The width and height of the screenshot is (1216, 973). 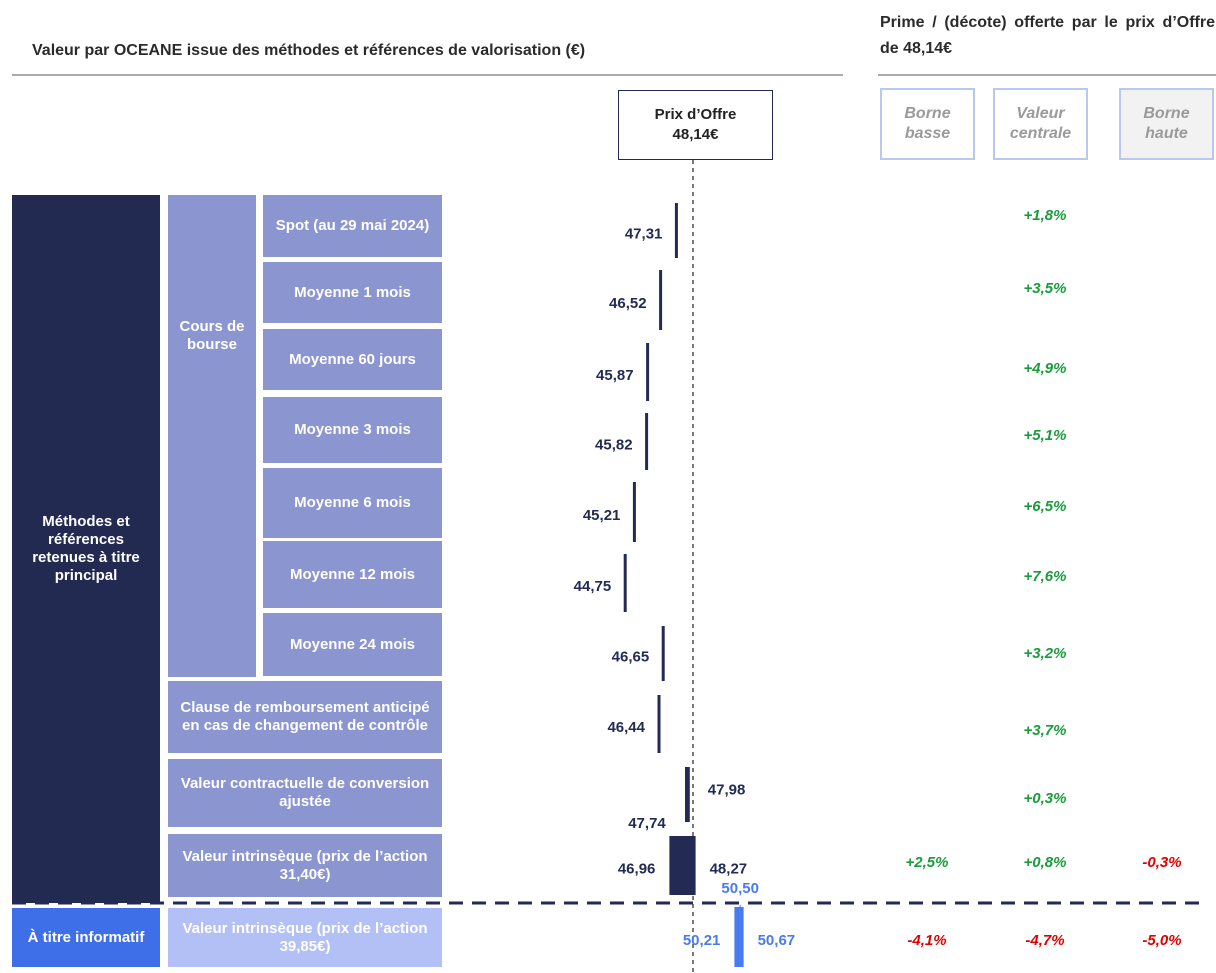 I want to click on row-label: Moyenne 12 mois, so click(x=352, y=574).